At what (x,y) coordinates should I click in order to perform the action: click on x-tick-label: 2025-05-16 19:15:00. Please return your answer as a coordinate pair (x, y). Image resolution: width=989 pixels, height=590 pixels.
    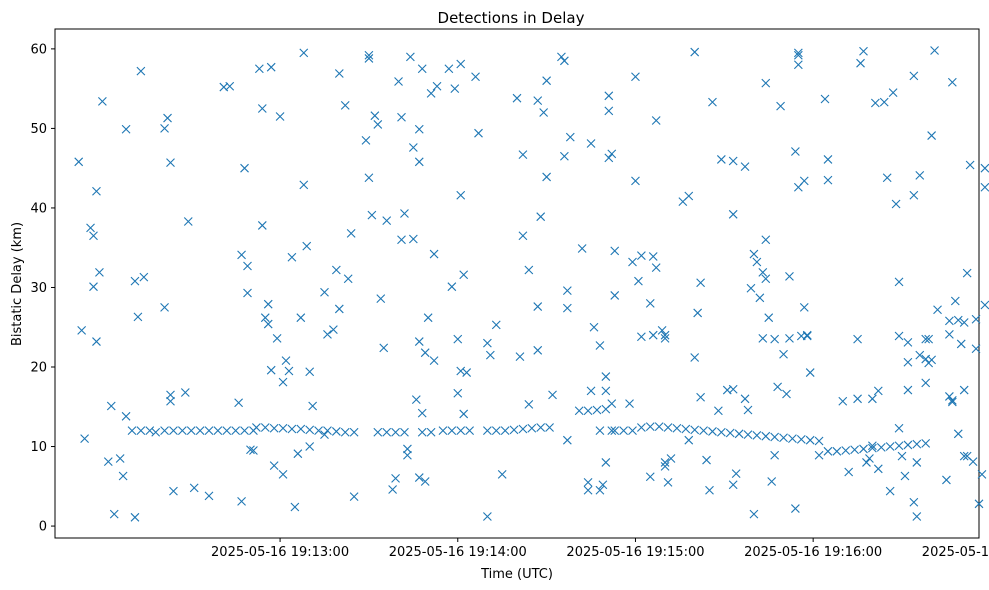
    Looking at the image, I should click on (635, 552).